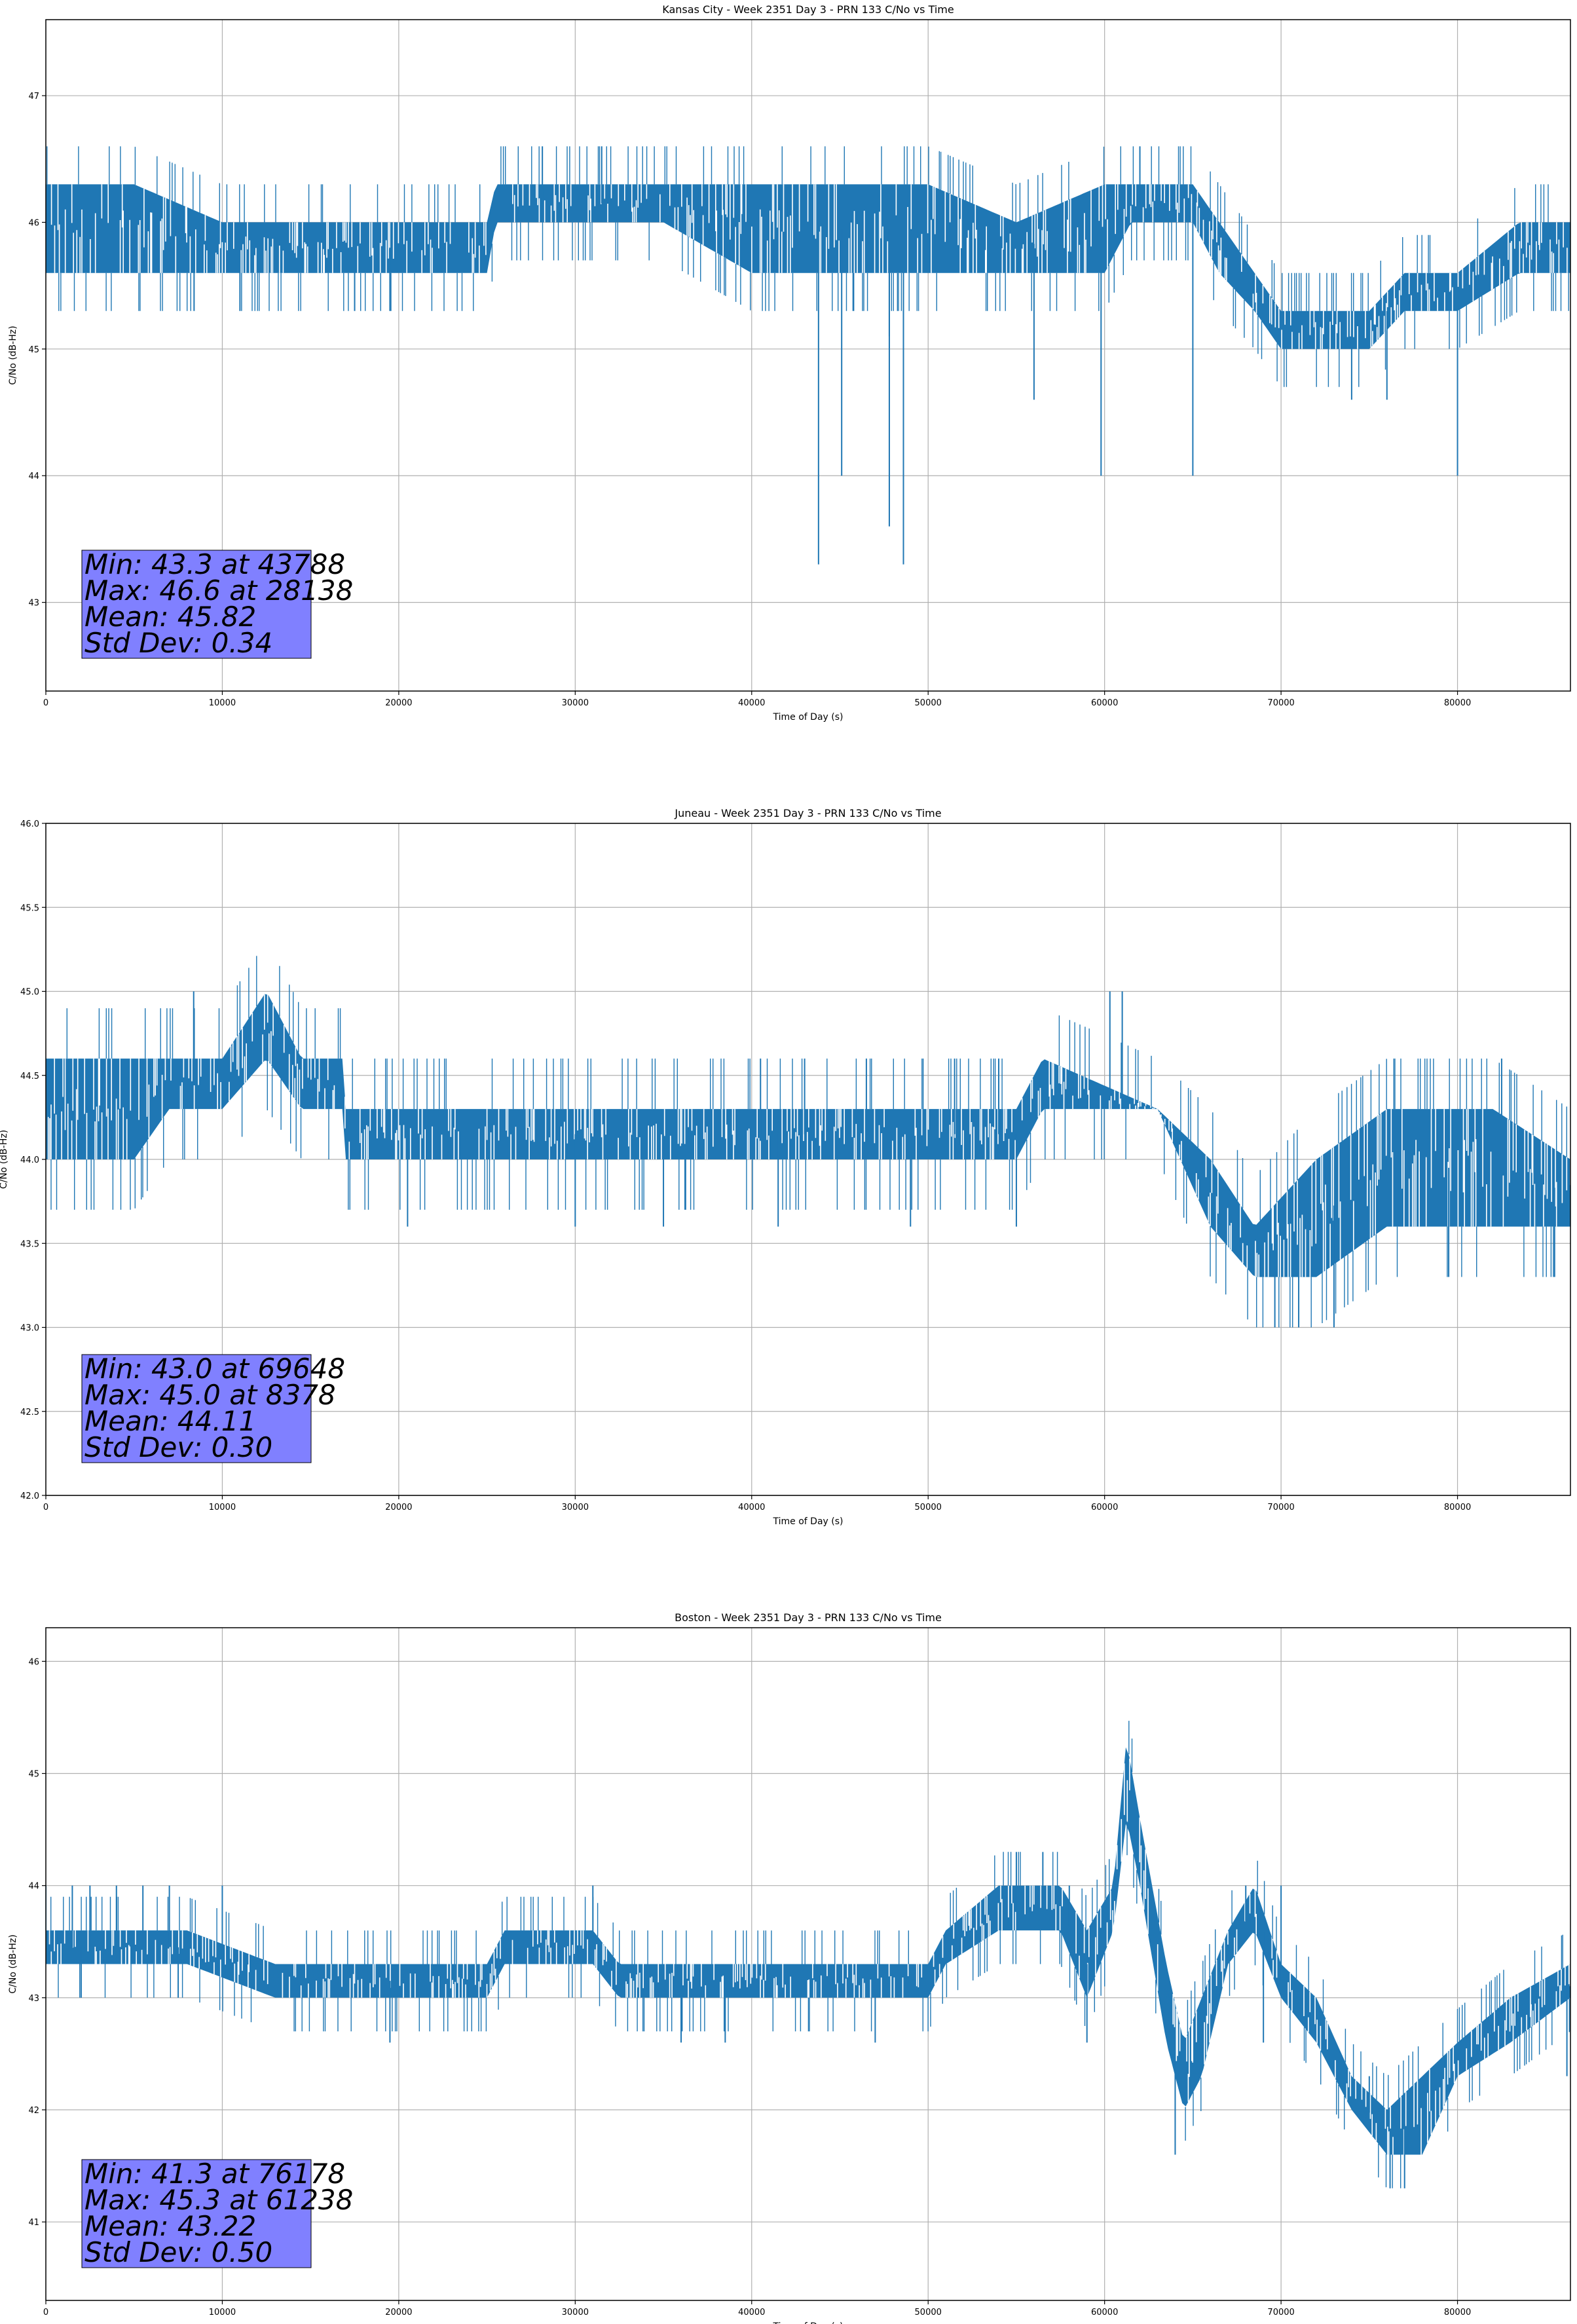  I want to click on stats-line: Mean: 45.82, so click(170, 617).